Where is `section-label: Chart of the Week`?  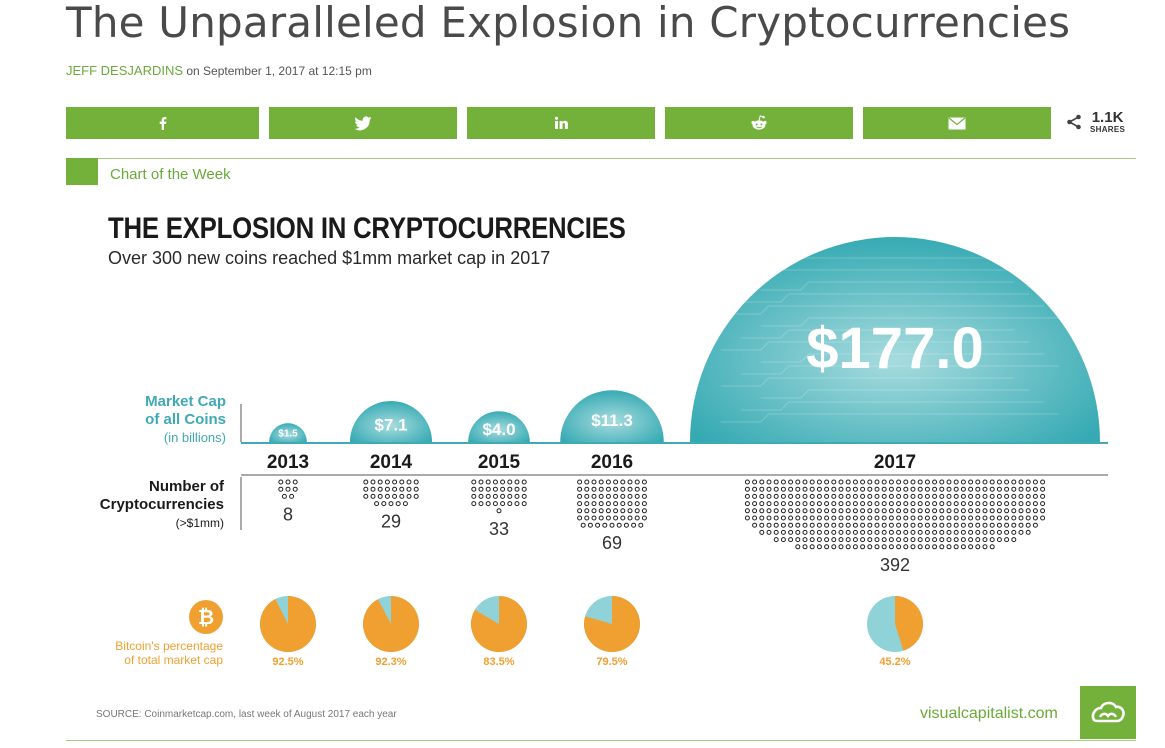 section-label: Chart of the Week is located at coordinates (170, 174).